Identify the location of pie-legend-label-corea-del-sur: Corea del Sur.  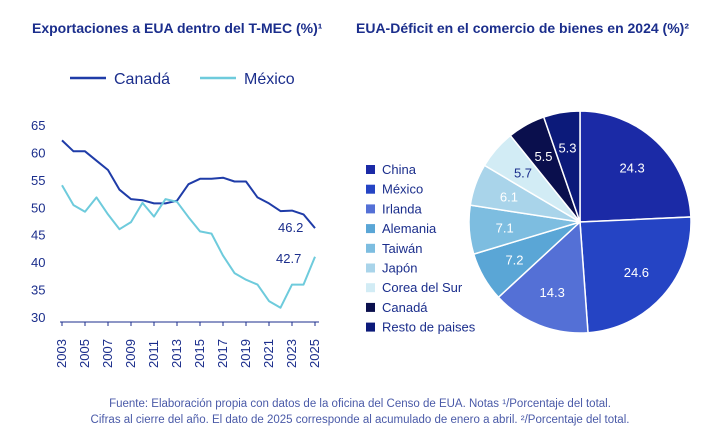
(422, 287).